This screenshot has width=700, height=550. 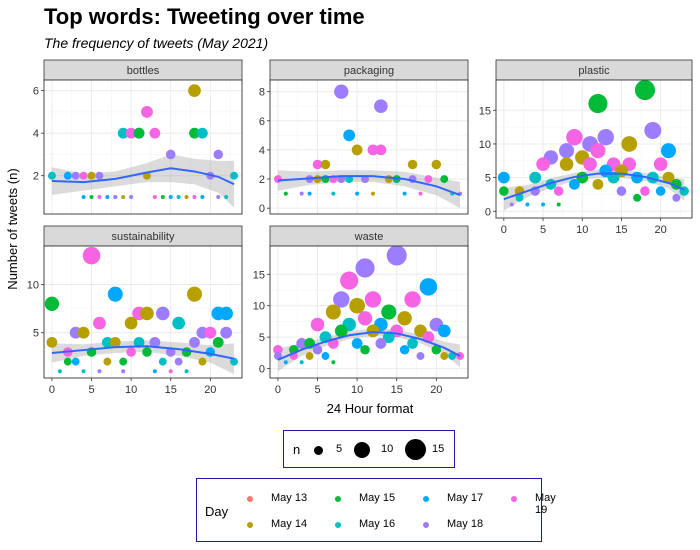 I want to click on size-key-dot-medium, so click(x=362, y=450).